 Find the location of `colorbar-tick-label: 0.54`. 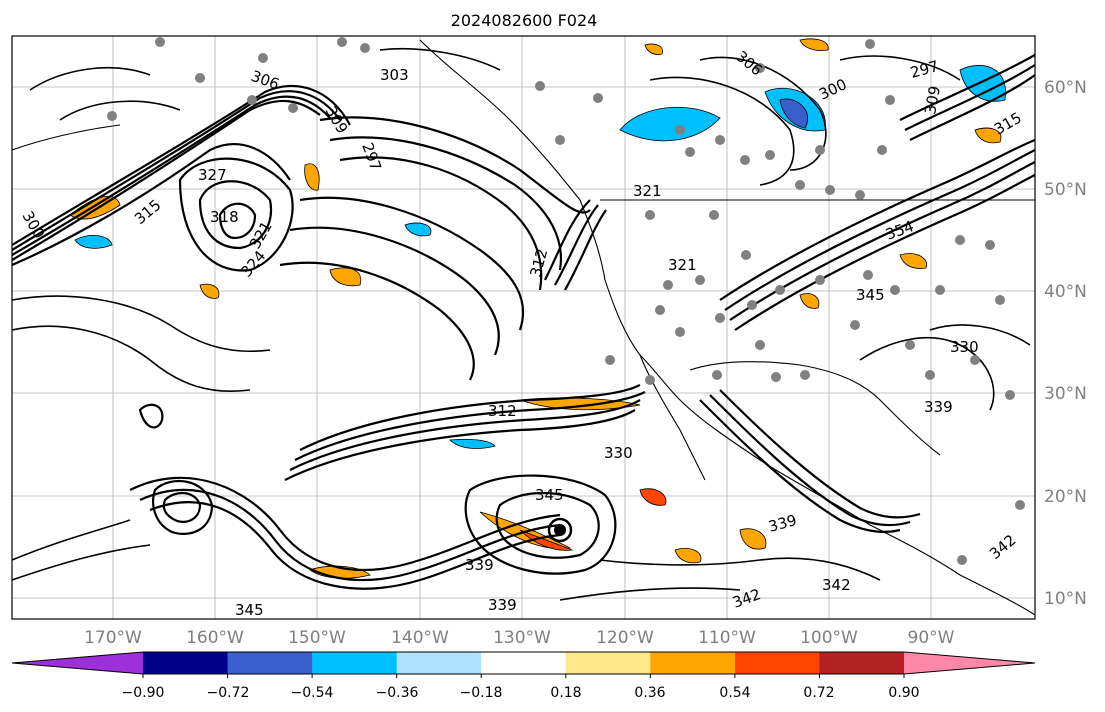

colorbar-tick-label: 0.54 is located at coordinates (734, 693).